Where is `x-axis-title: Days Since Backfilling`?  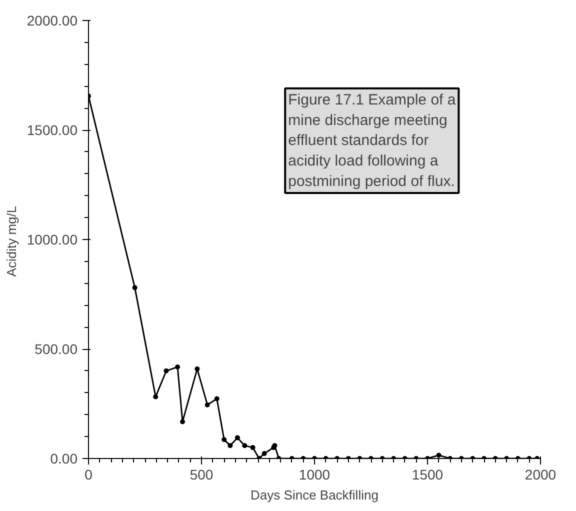 x-axis-title: Days Since Backfilling is located at coordinates (314, 495).